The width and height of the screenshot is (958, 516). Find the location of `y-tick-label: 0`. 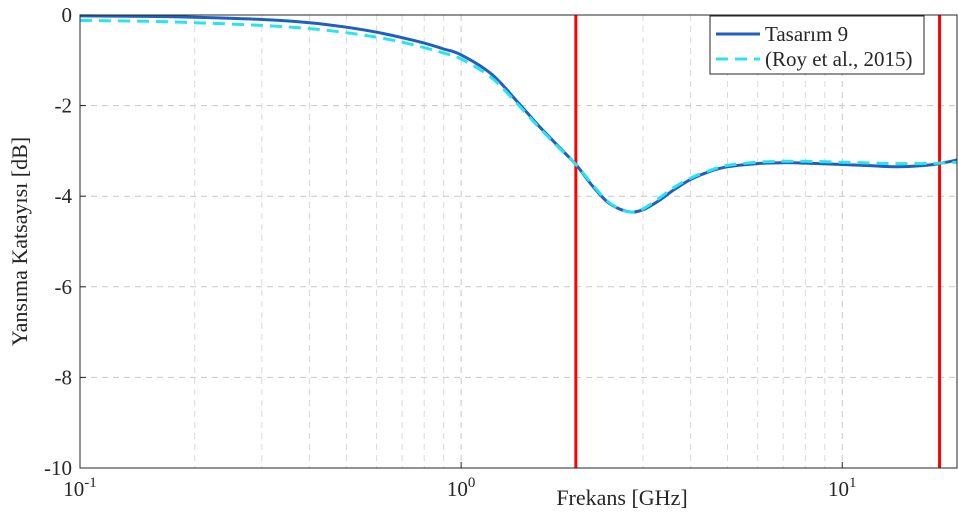

y-tick-label: 0 is located at coordinates (67, 15).